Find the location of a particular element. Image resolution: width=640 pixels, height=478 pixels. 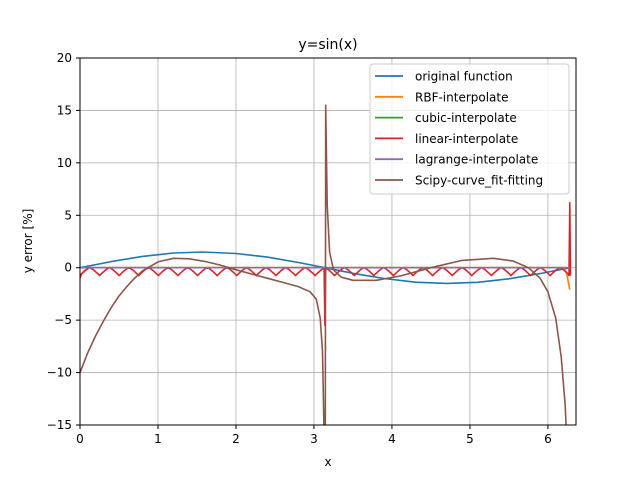

y-tick-label: −15 is located at coordinates (59, 425).